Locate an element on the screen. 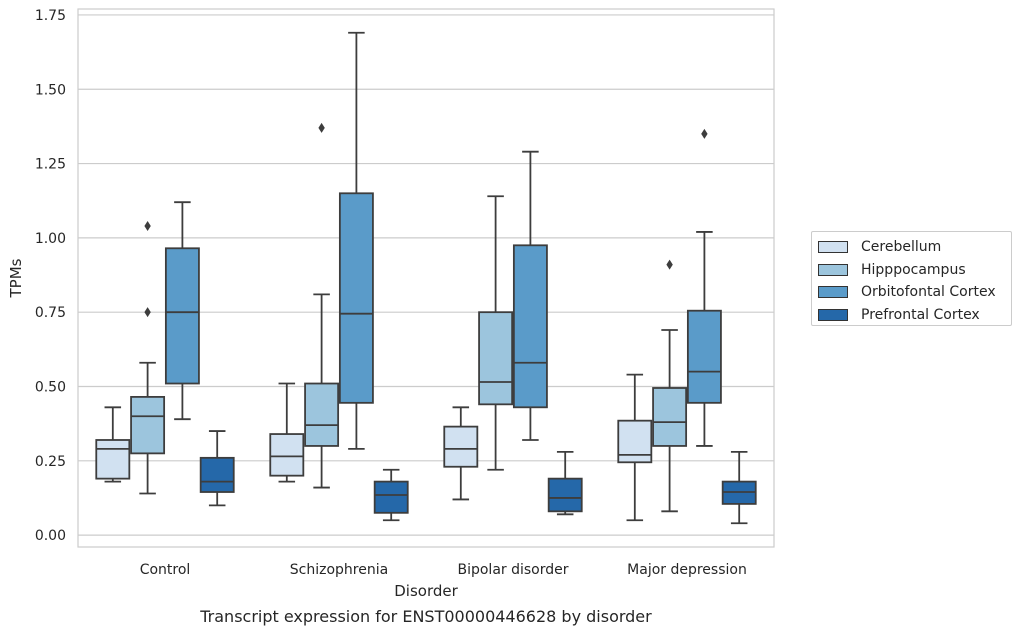 The width and height of the screenshot is (1023, 634). legend-item: Hipppocampus is located at coordinates (914, 270).